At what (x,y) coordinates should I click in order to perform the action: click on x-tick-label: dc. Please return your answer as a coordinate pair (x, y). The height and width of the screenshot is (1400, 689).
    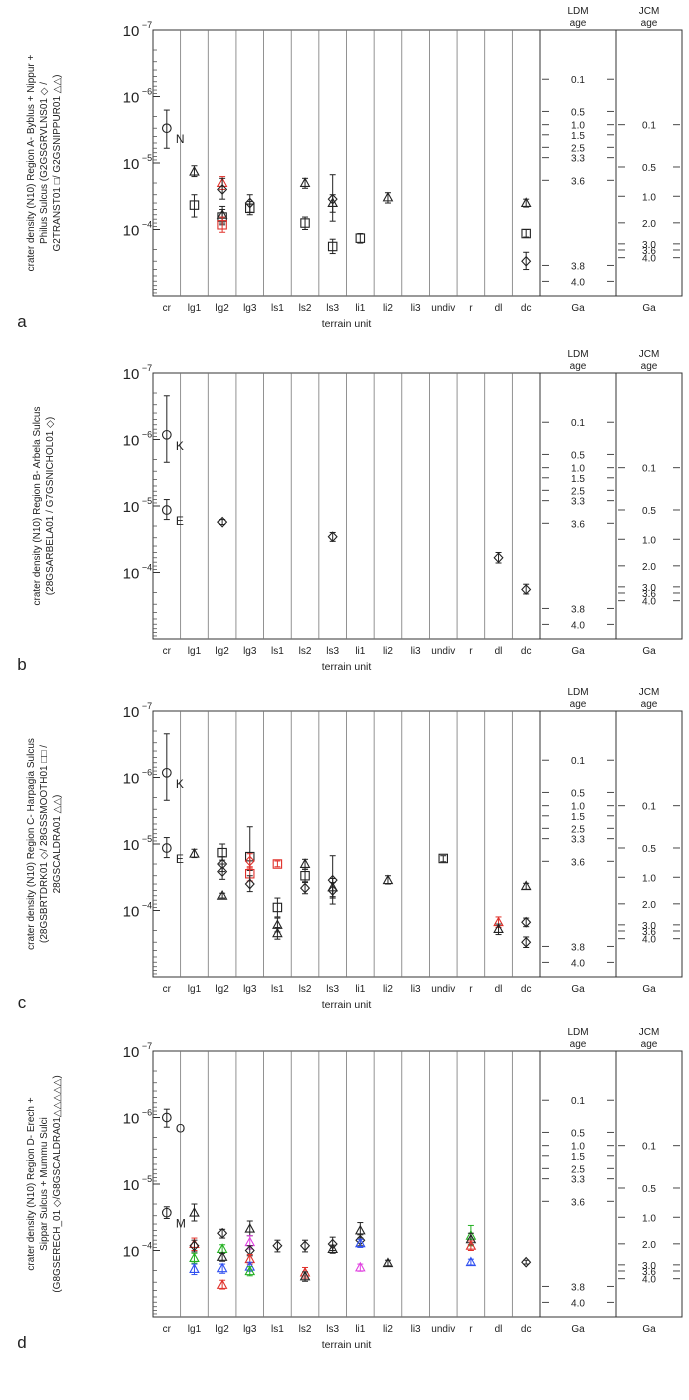
    Looking at the image, I should click on (526, 989).